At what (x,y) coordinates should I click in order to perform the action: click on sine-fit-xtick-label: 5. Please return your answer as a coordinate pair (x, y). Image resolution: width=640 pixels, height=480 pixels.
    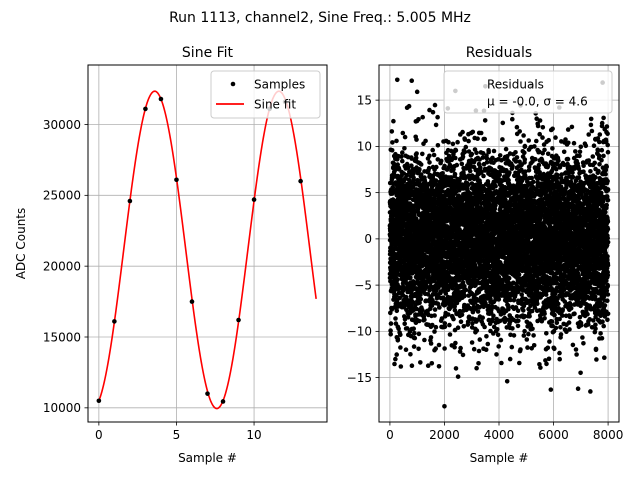
    Looking at the image, I should click on (177, 435).